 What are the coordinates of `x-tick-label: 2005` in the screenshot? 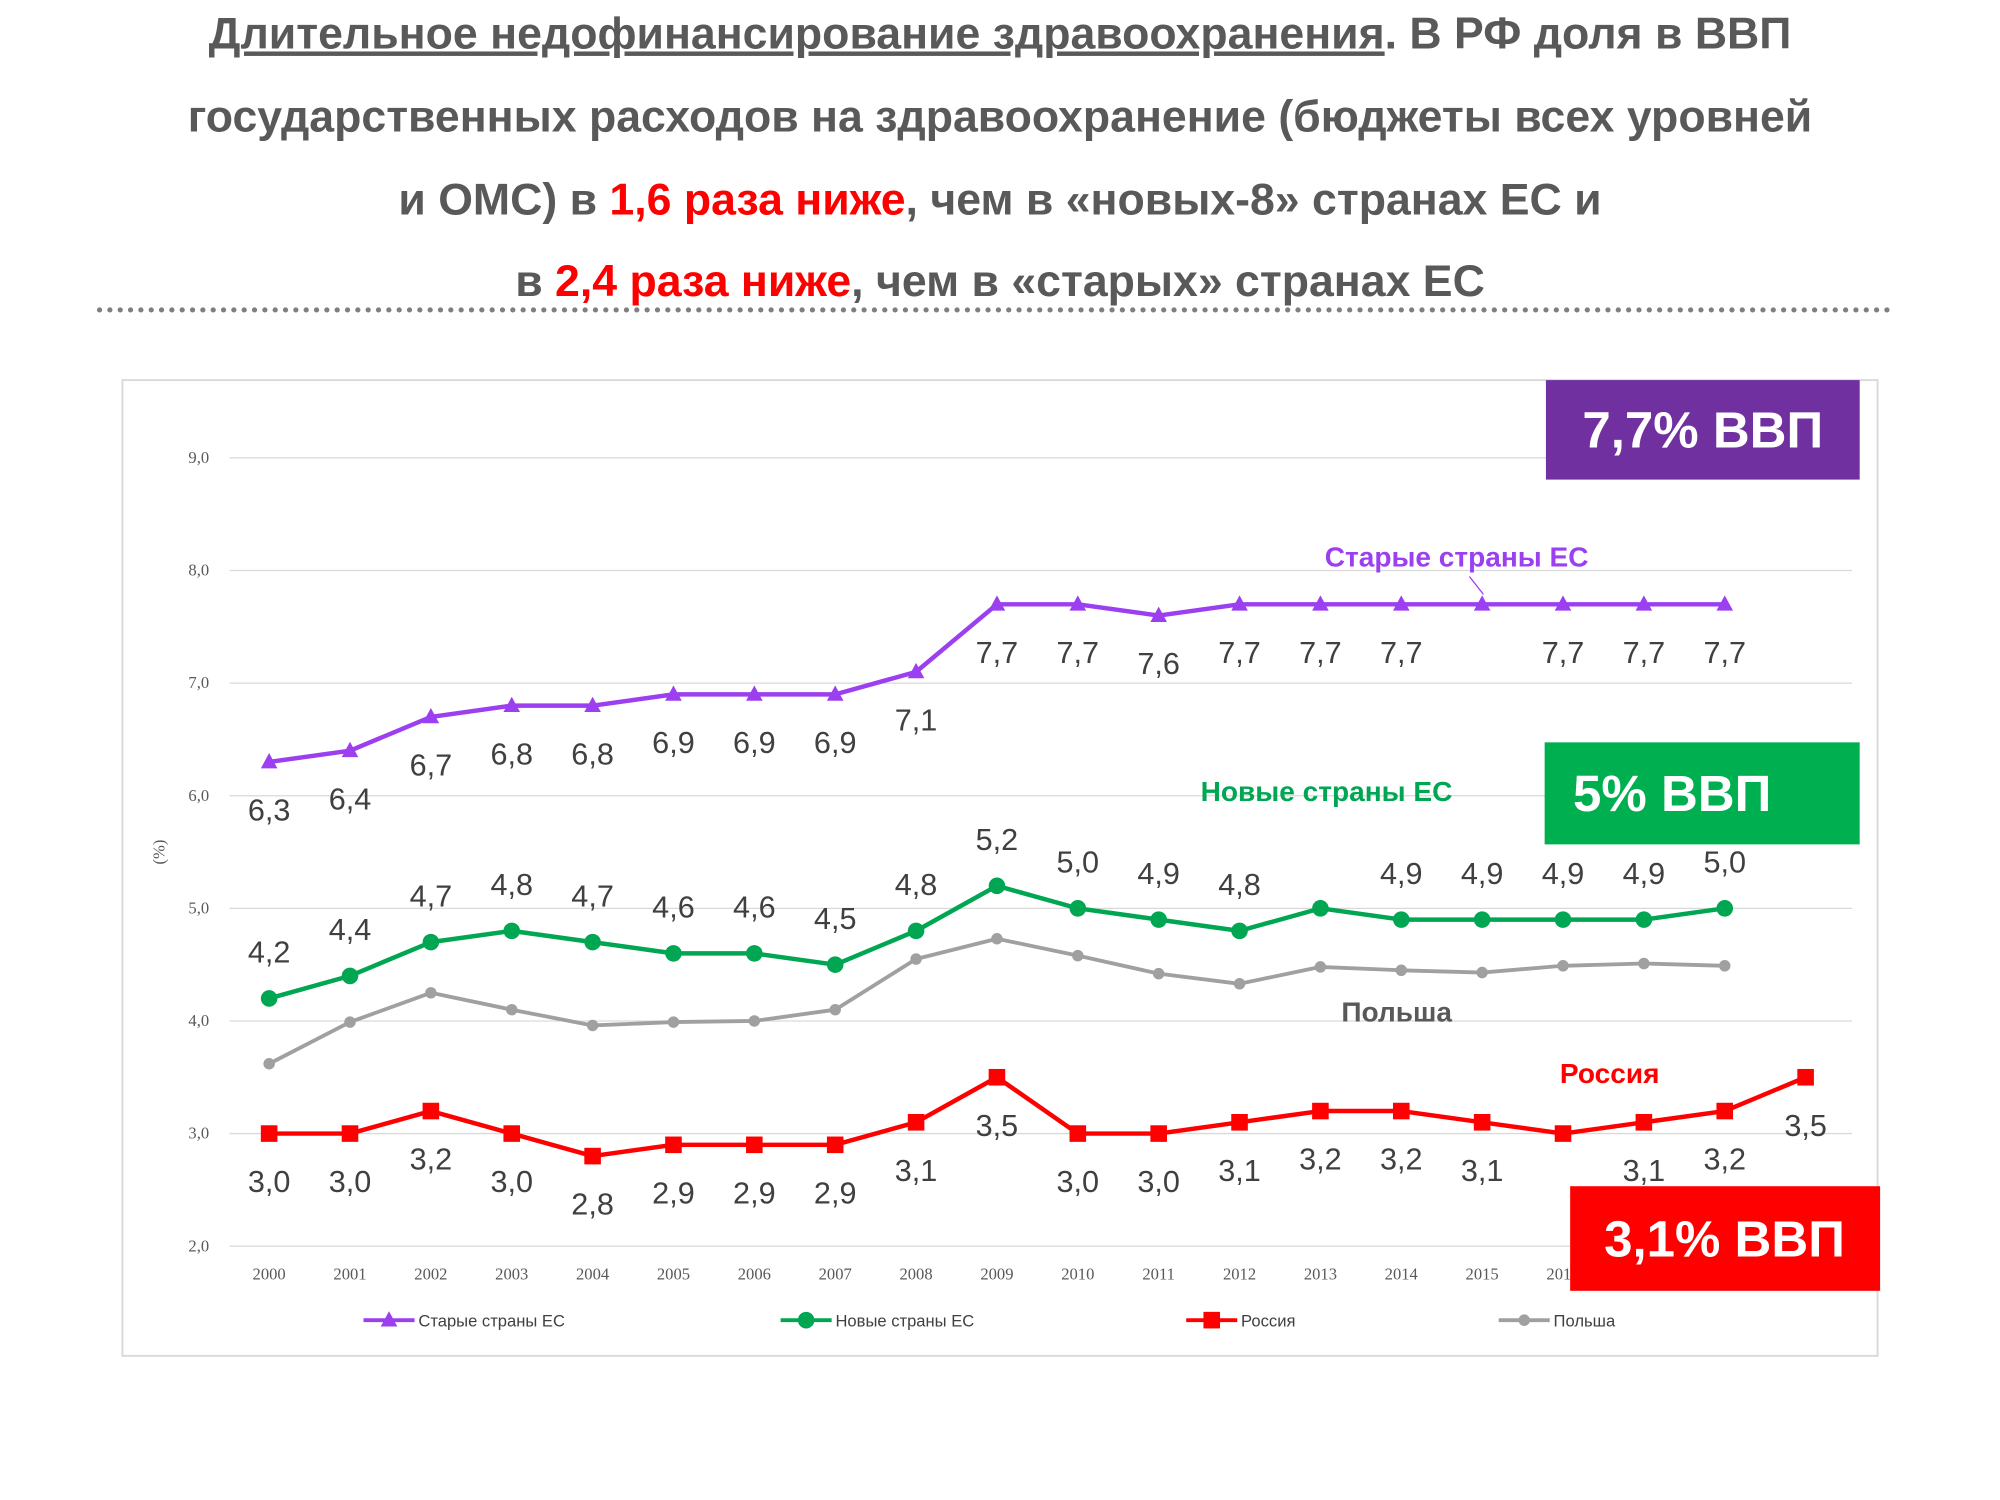 It's located at (673, 1273).